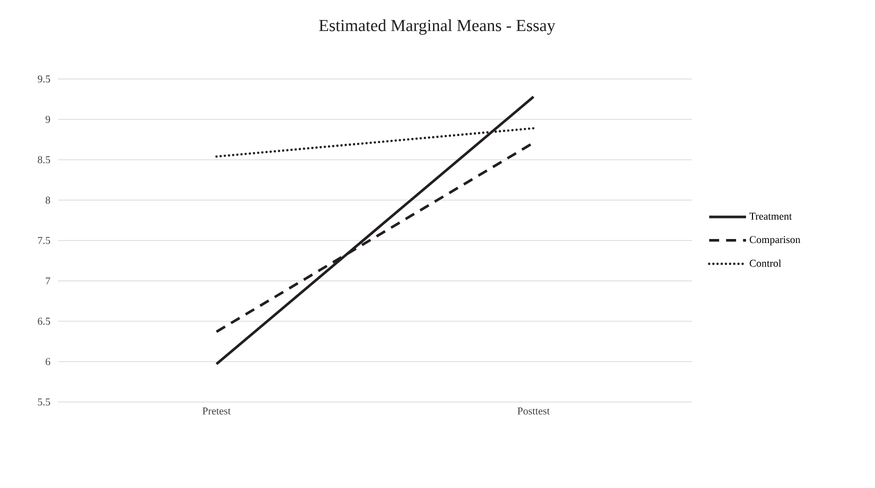 The width and height of the screenshot is (875, 488). Describe the element at coordinates (44, 402) in the screenshot. I see `y-tick-label: 5.5` at that location.